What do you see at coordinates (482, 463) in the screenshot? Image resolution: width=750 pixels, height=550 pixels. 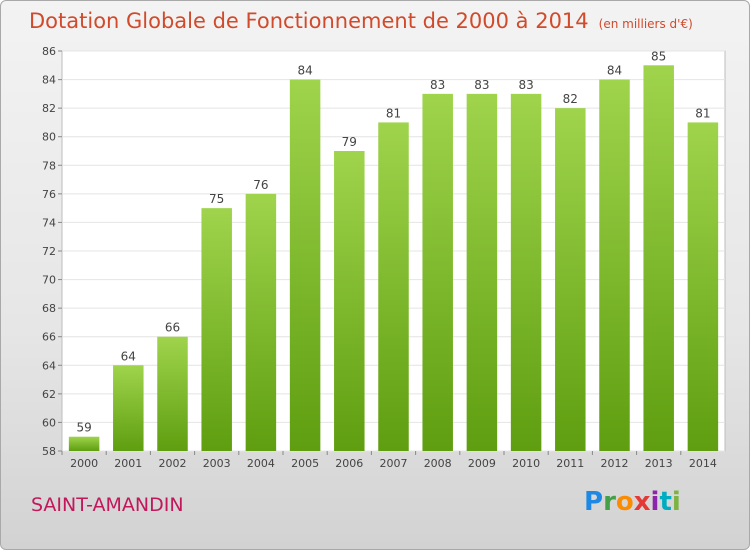 I see `x-tick-label: 2009` at bounding box center [482, 463].